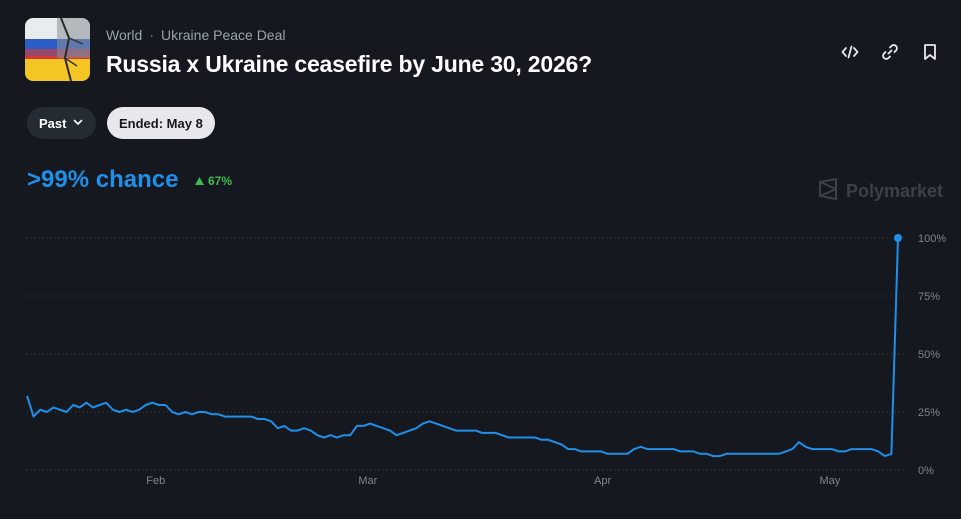 The height and width of the screenshot is (519, 961). I want to click on x-tick-label: Apr, so click(602, 481).